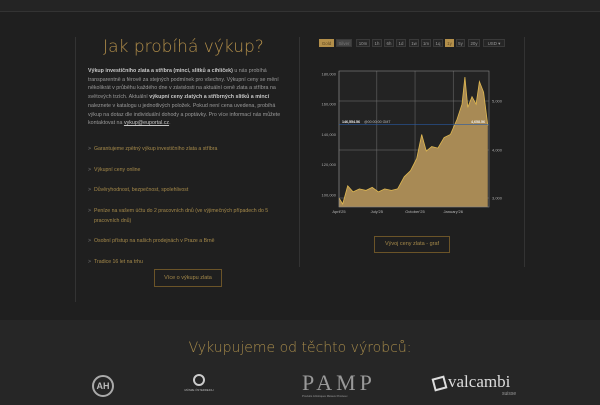  What do you see at coordinates (377, 122) in the screenshot?
I see `crosshair-time: @00:00:00 GMT` at bounding box center [377, 122].